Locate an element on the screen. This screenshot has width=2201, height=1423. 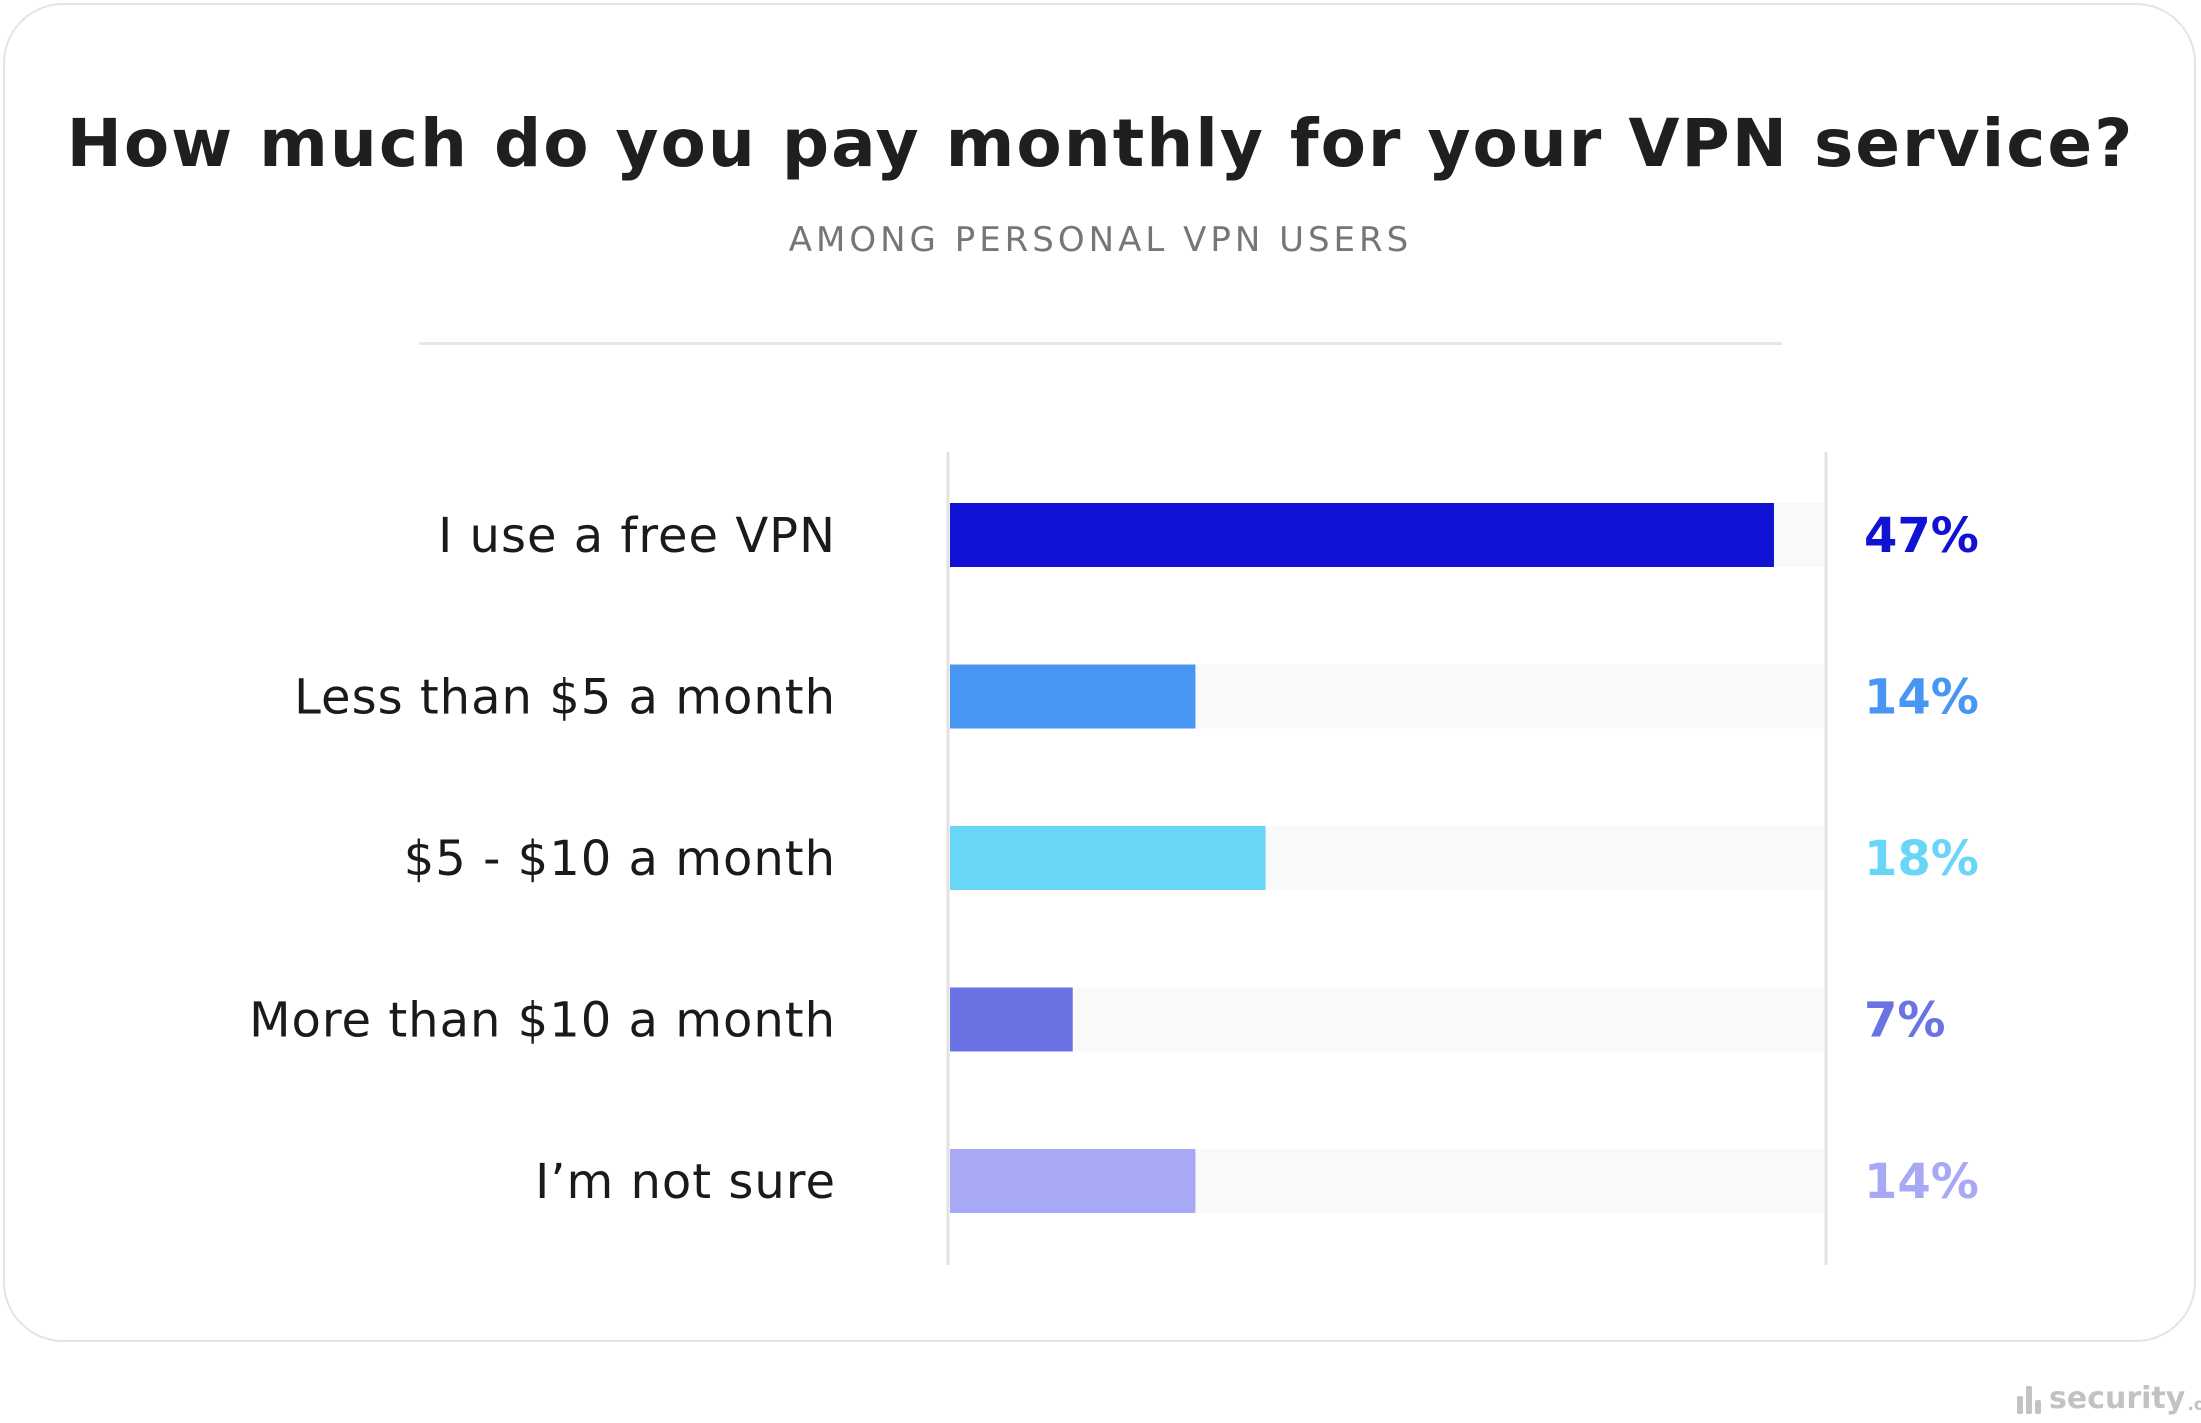
category-label: More than $10 a month is located at coordinates (542, 1021).